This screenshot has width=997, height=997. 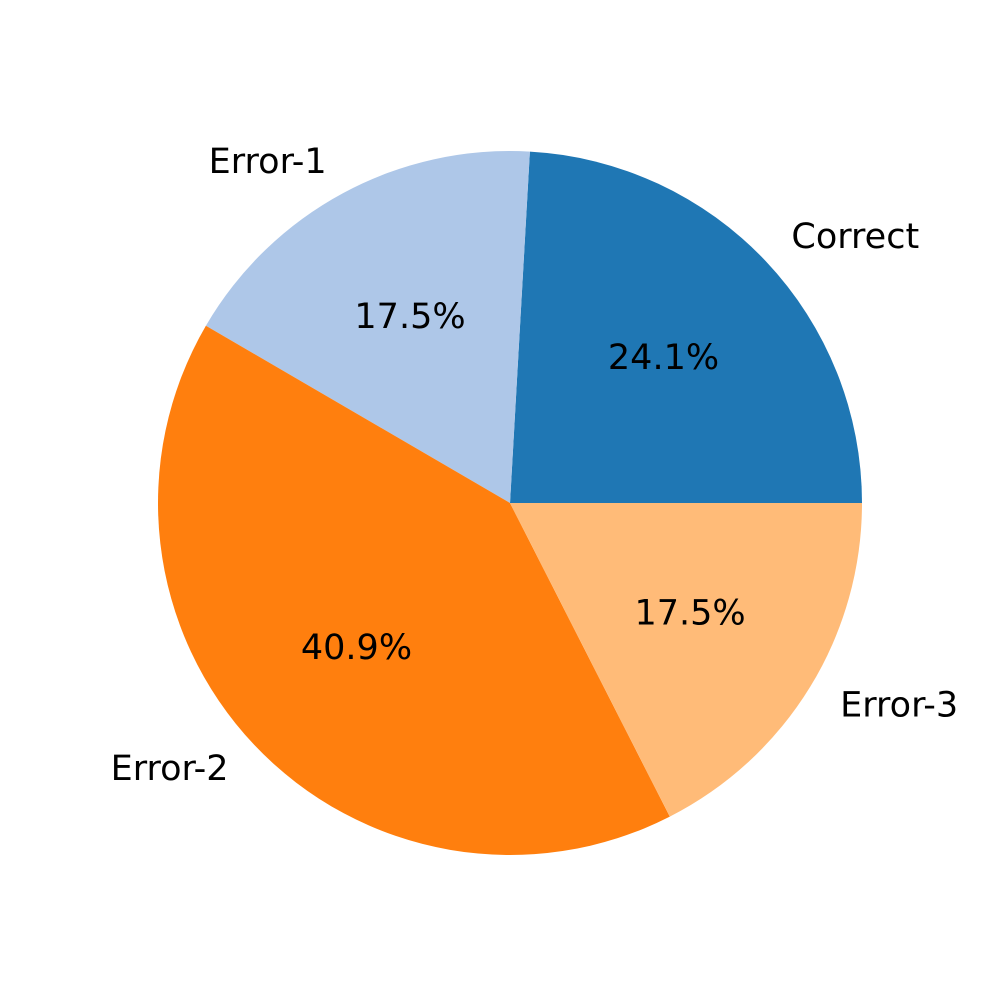 What do you see at coordinates (899, 705) in the screenshot?
I see `category-label-error-3: Error-3` at bounding box center [899, 705].